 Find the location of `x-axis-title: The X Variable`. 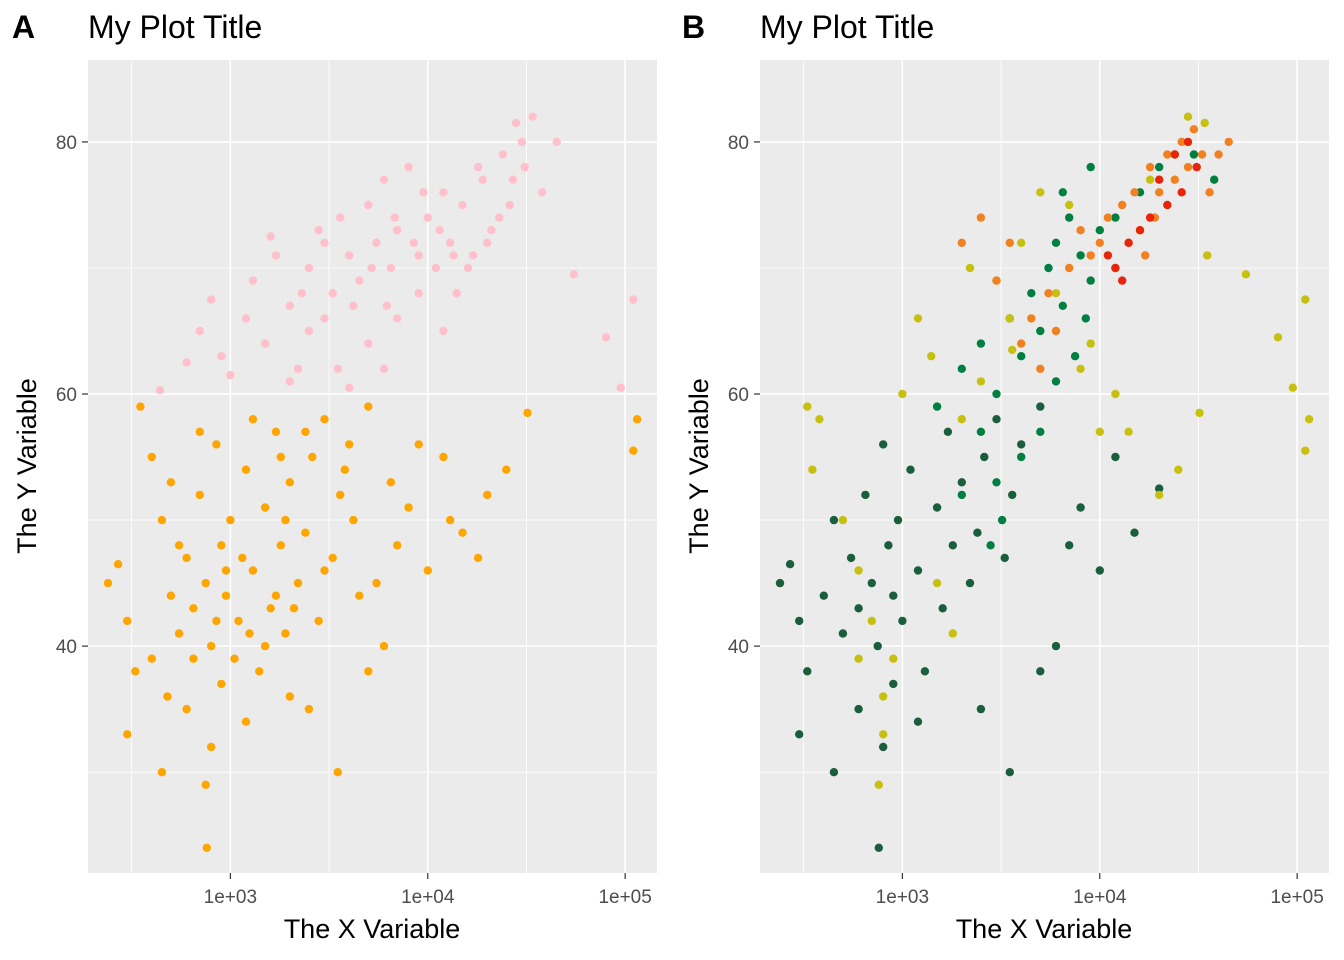

x-axis-title: The X Variable is located at coordinates (372, 929).